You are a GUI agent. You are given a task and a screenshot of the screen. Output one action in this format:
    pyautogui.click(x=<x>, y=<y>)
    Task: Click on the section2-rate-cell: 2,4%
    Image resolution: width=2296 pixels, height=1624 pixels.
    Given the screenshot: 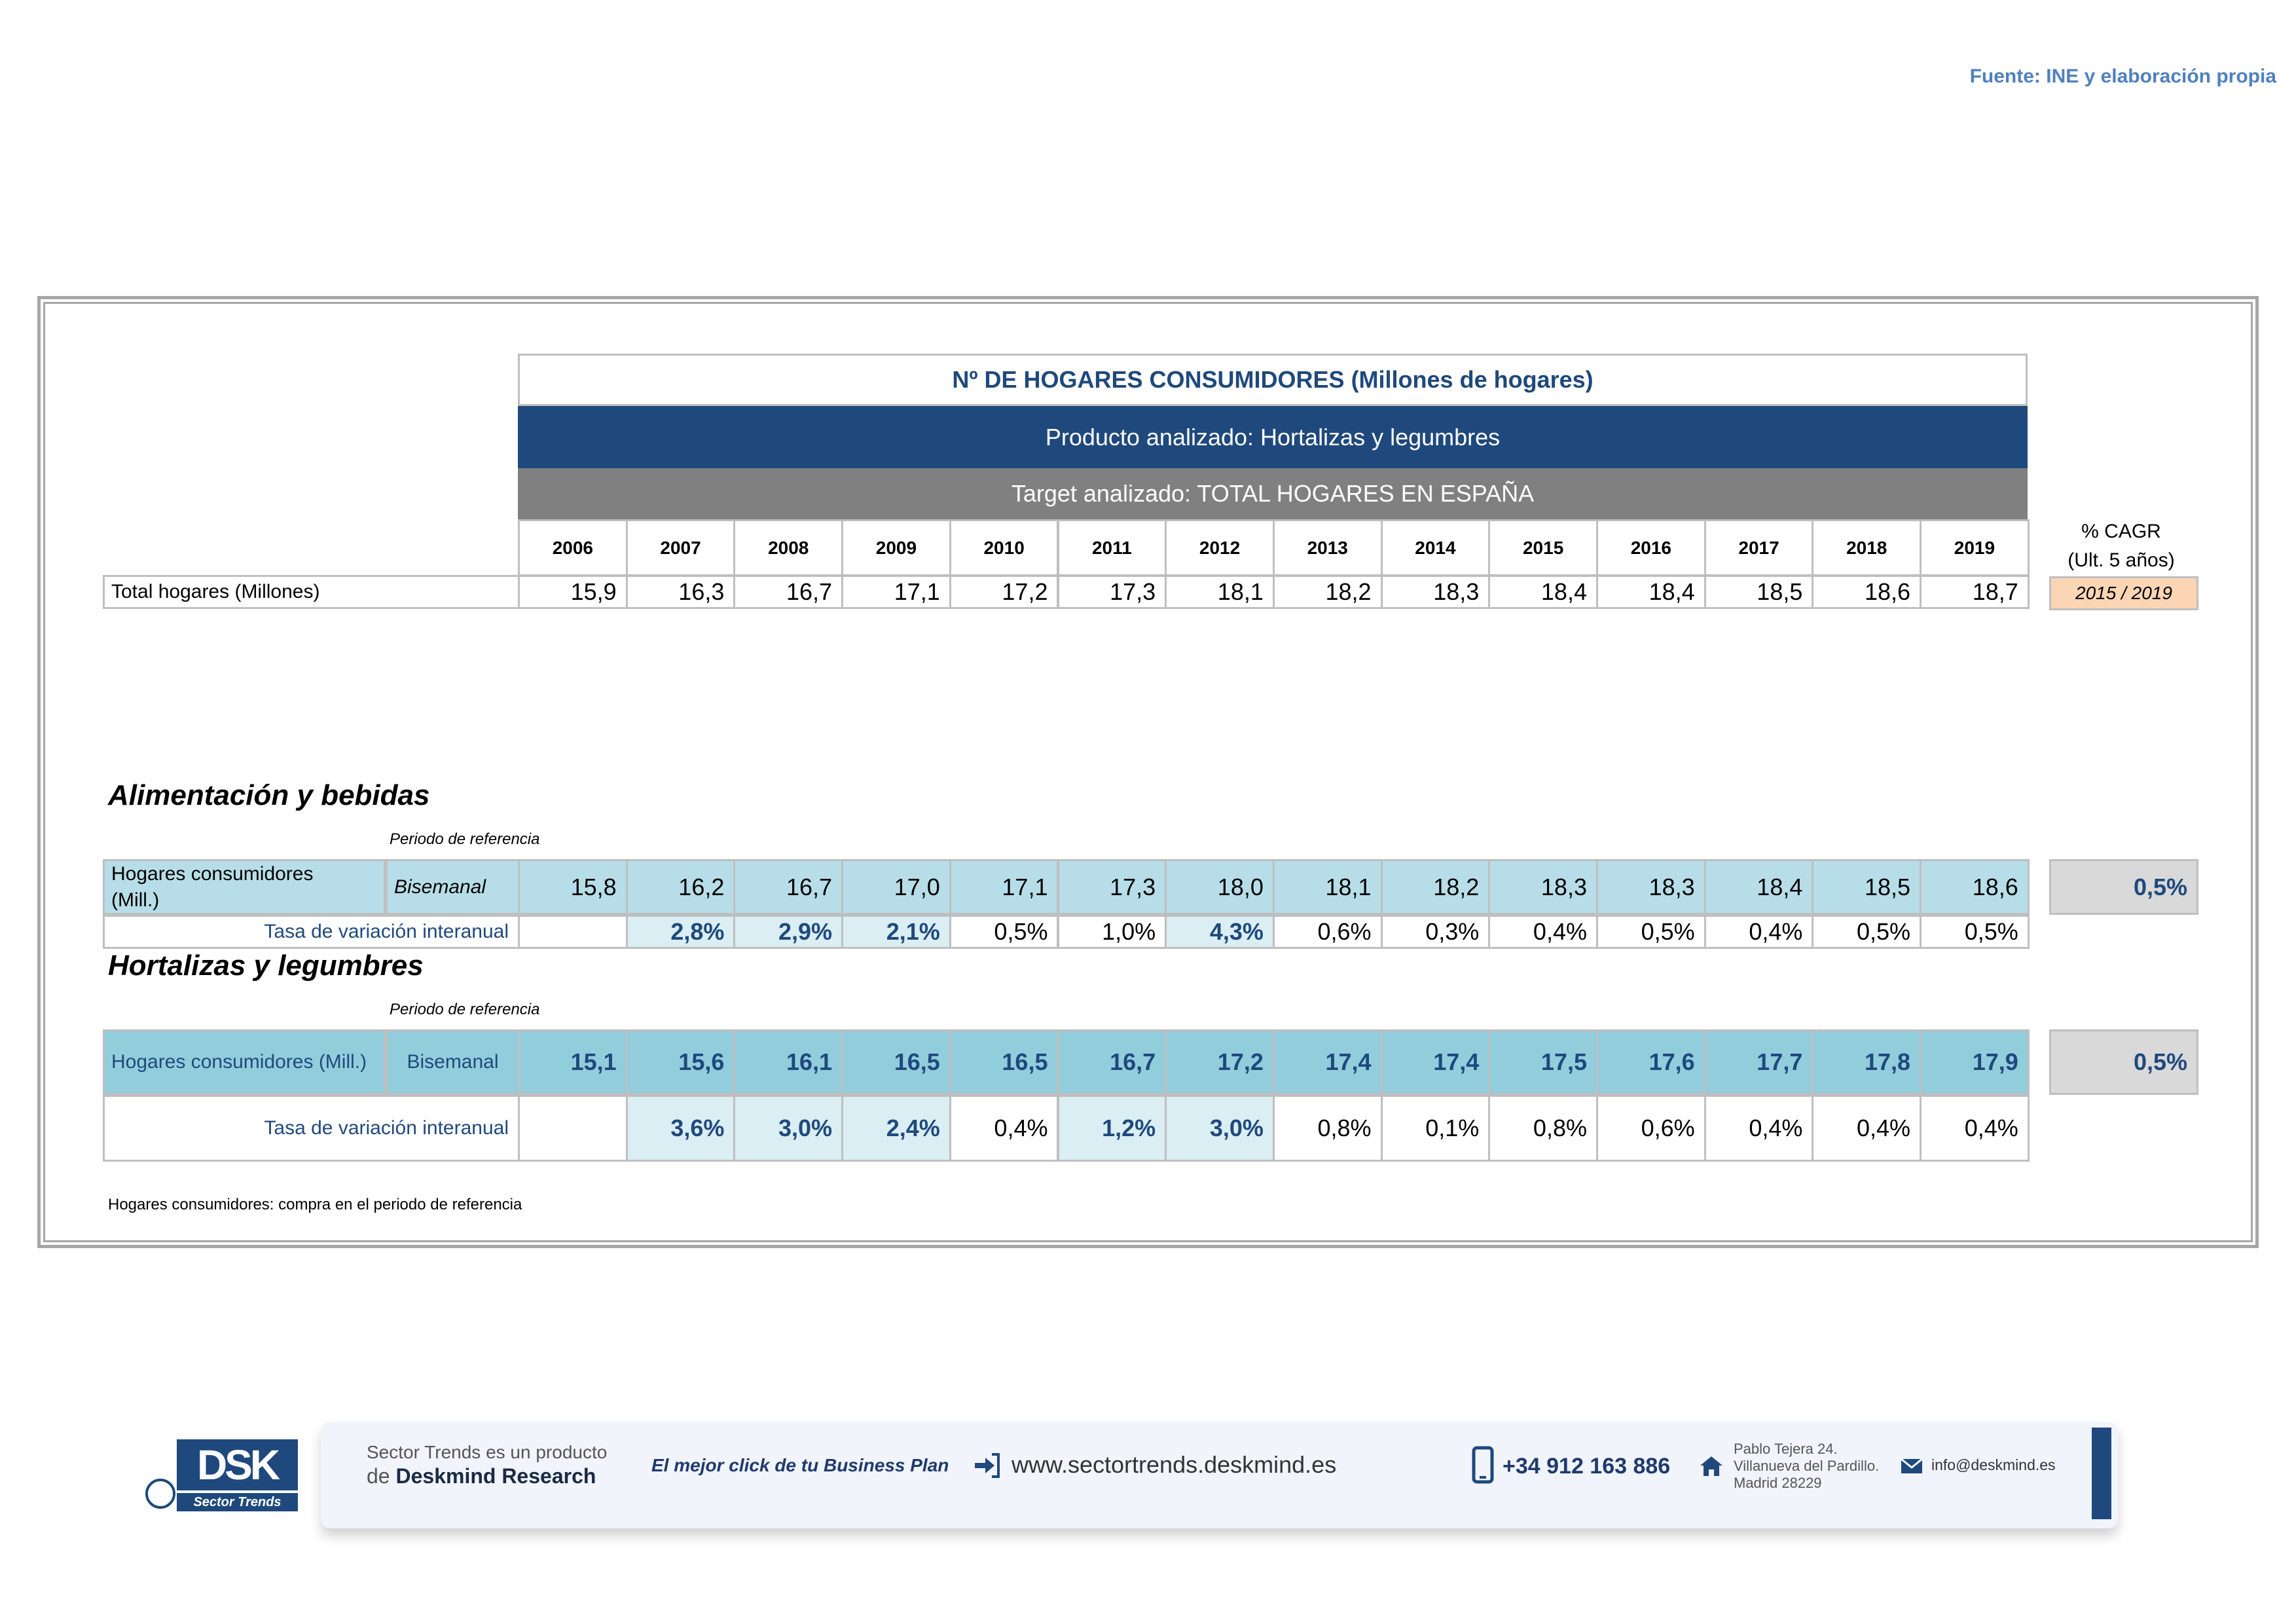 What is the action you would take?
    pyautogui.click(x=896, y=1128)
    